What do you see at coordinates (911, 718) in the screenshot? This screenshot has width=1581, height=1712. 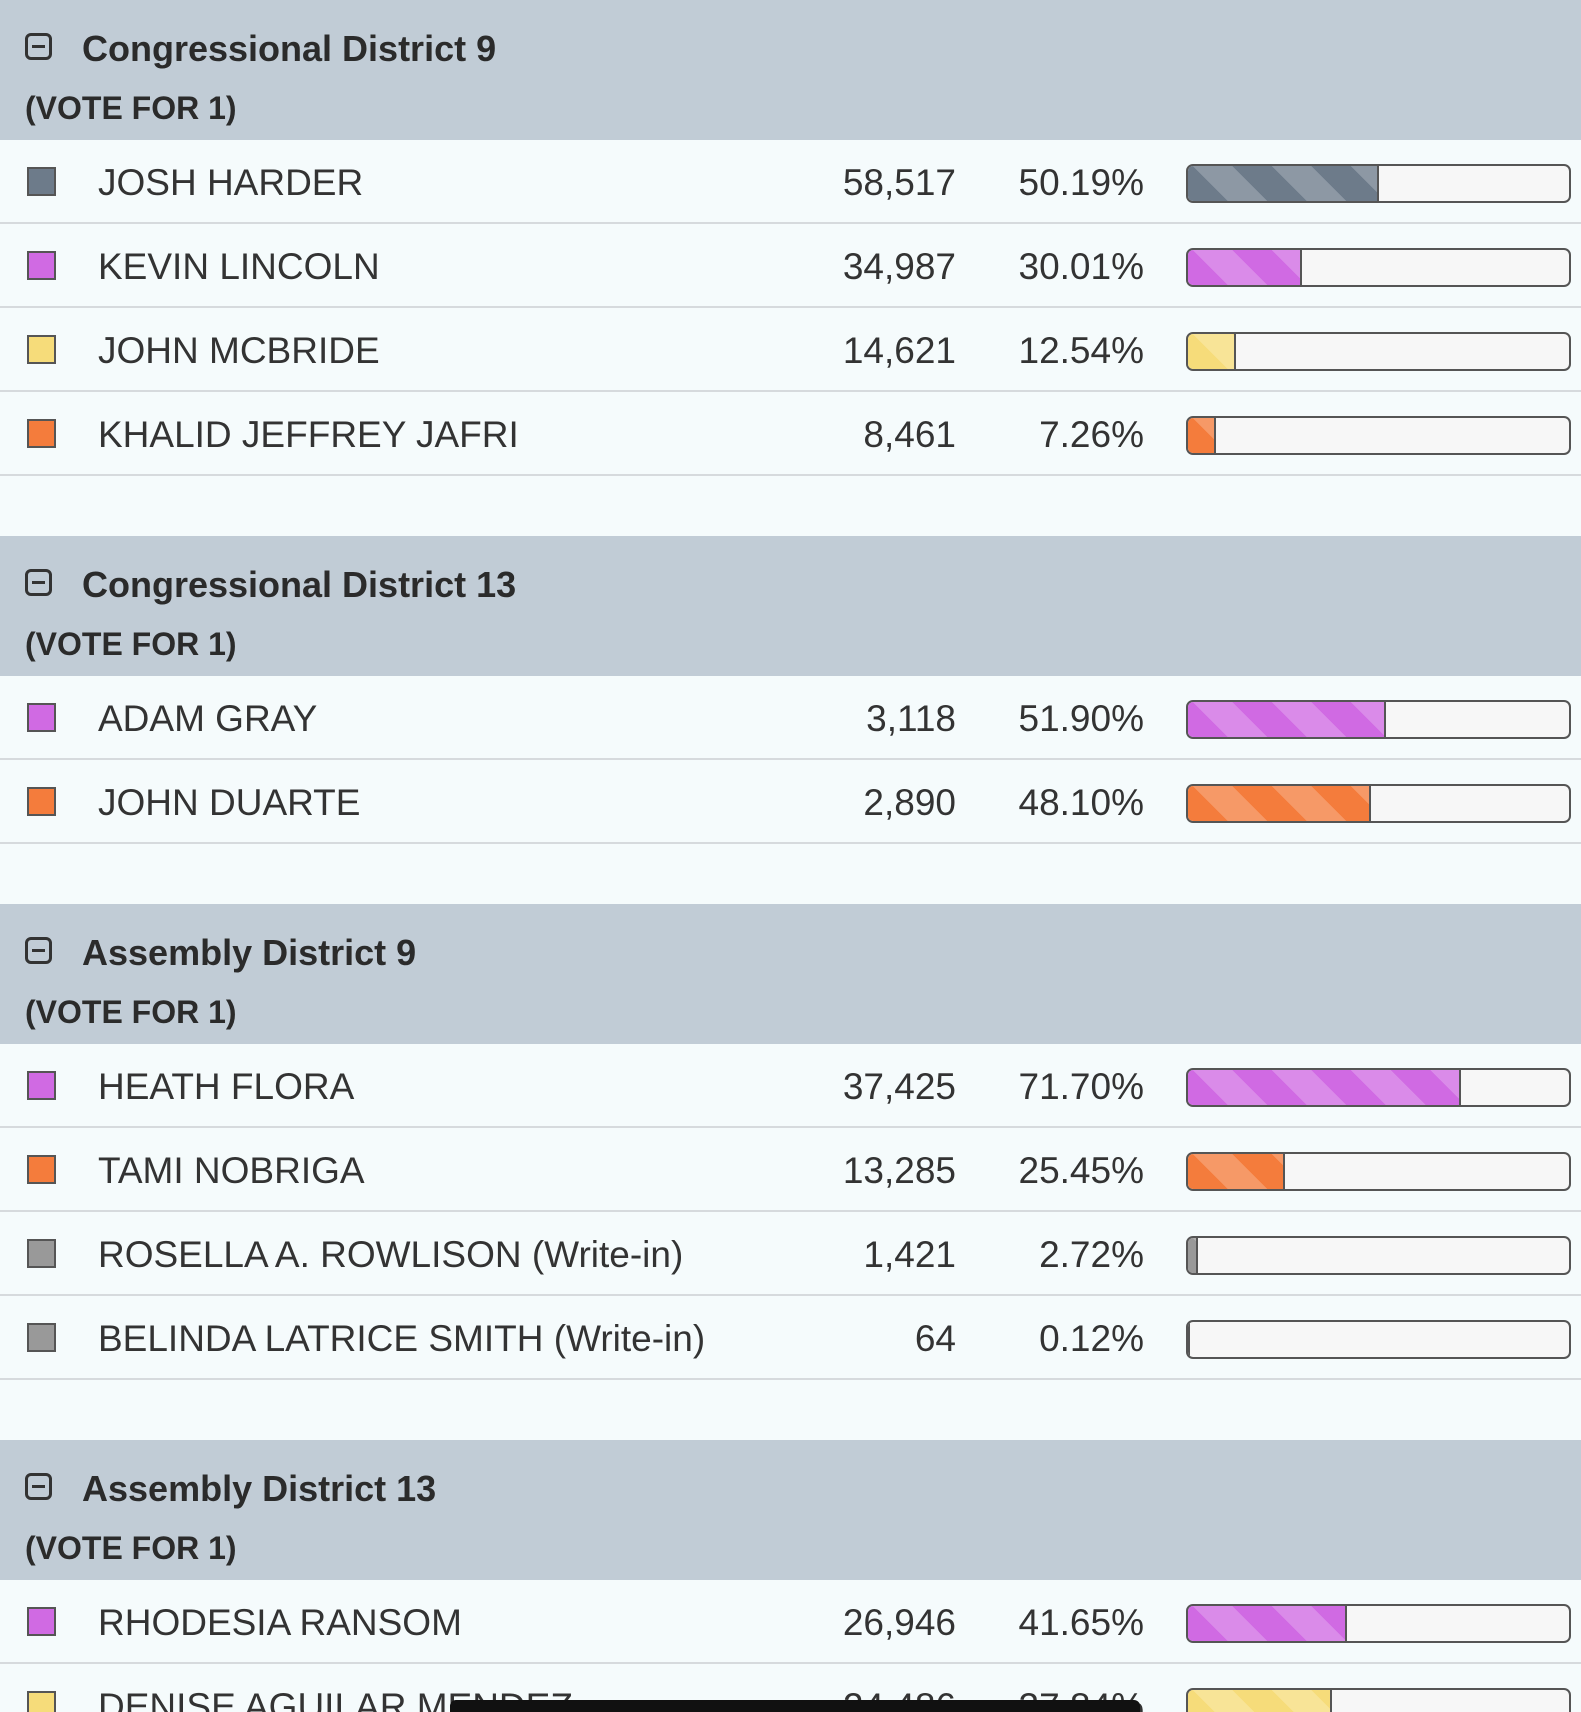 I see `candidate-votes: 3,118` at bounding box center [911, 718].